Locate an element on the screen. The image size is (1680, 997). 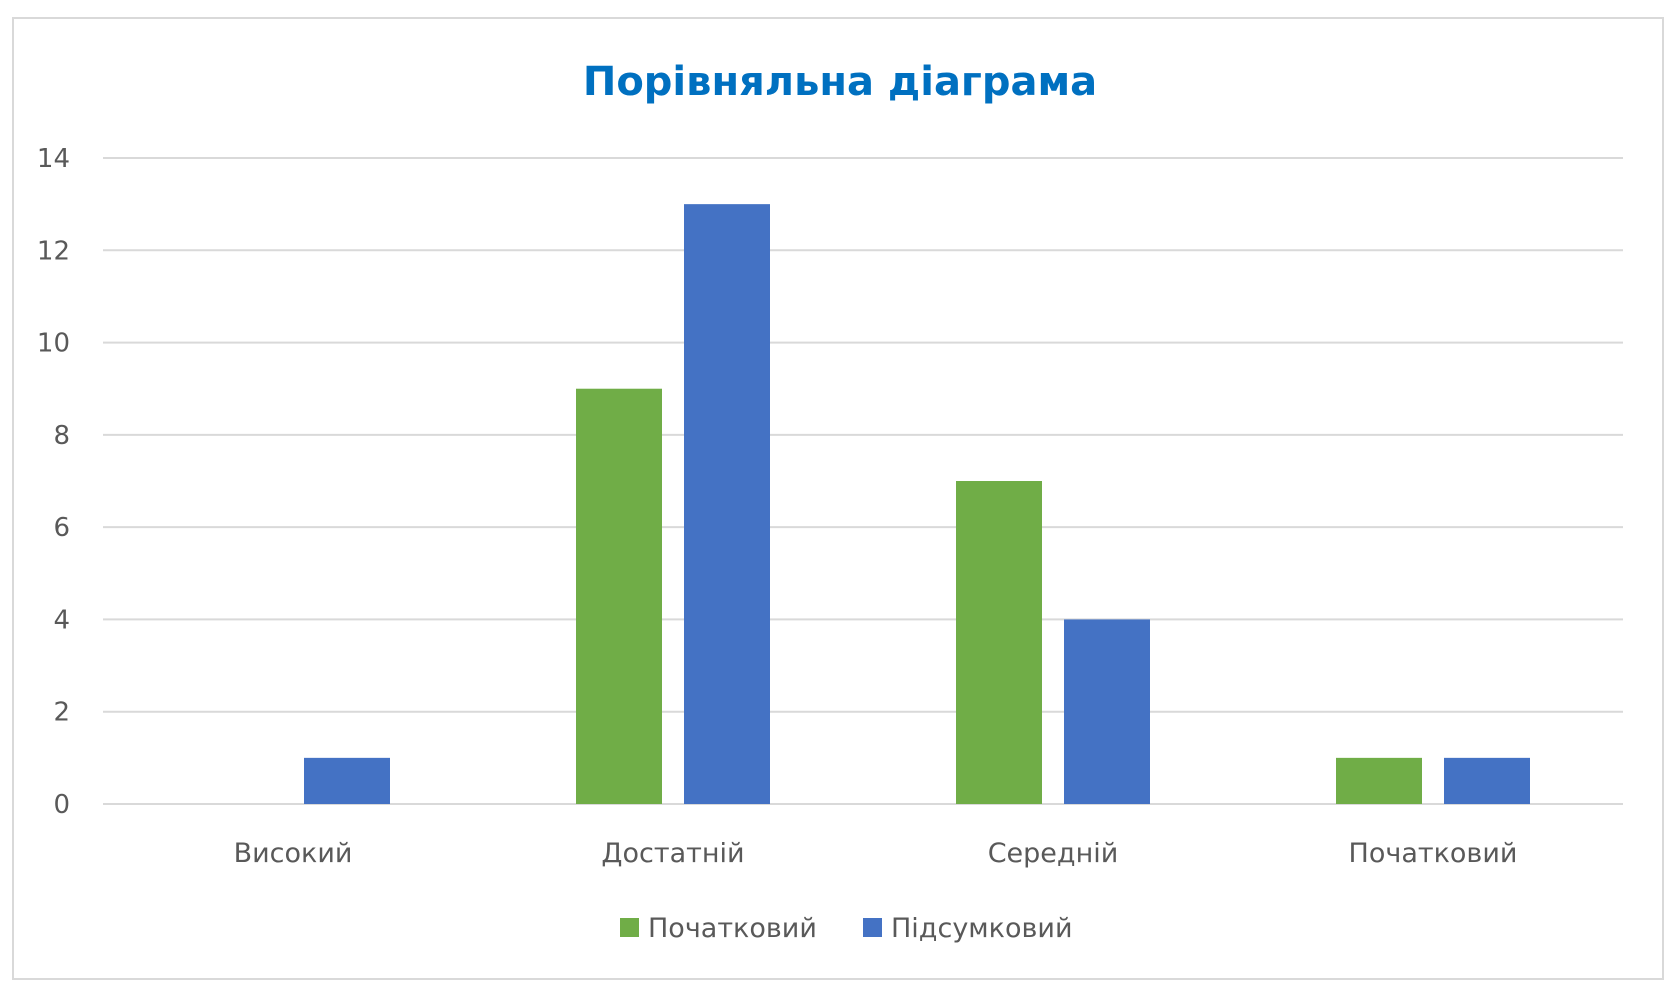
y-tick-label: 6 is located at coordinates (61, 528).